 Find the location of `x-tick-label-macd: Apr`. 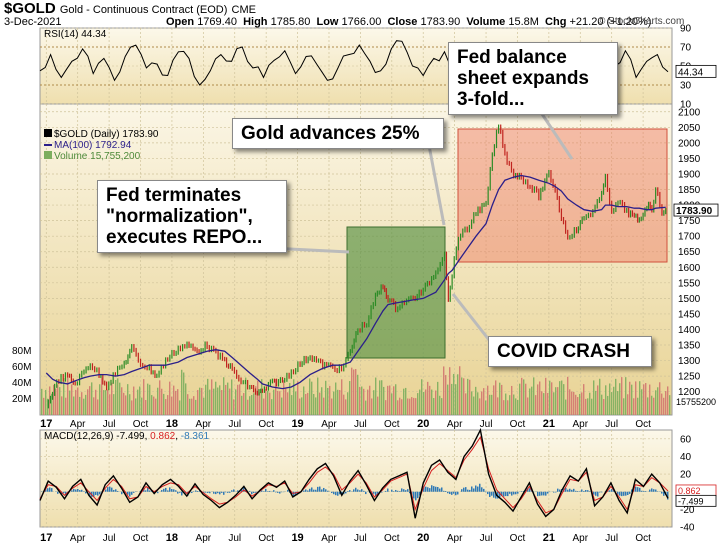

x-tick-label-macd: Apr is located at coordinates (580, 538).